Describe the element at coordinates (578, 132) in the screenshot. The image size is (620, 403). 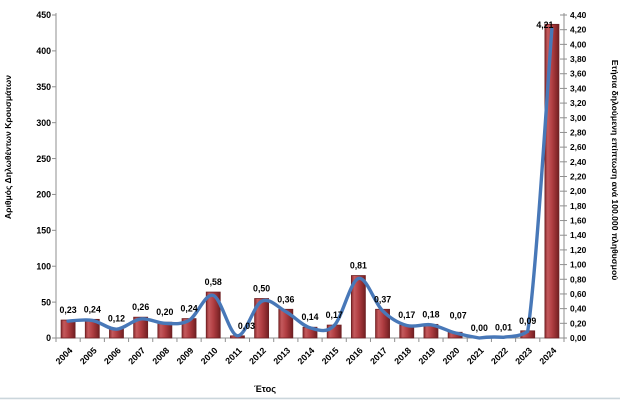
I see `right-tick-label: 2,80` at that location.